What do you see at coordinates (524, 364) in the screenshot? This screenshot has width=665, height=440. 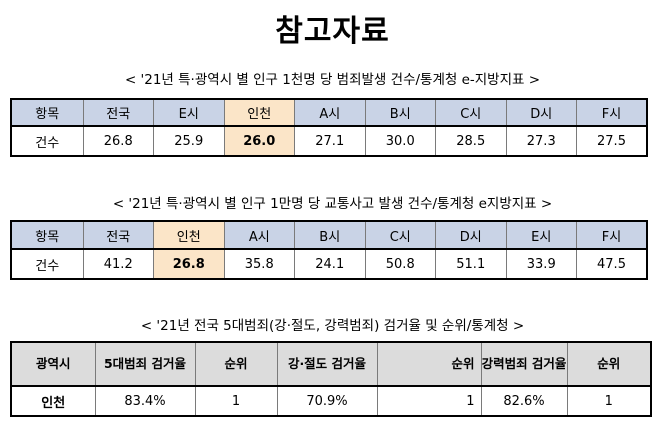 I see `header-cell: 강력범죄 검거율` at bounding box center [524, 364].